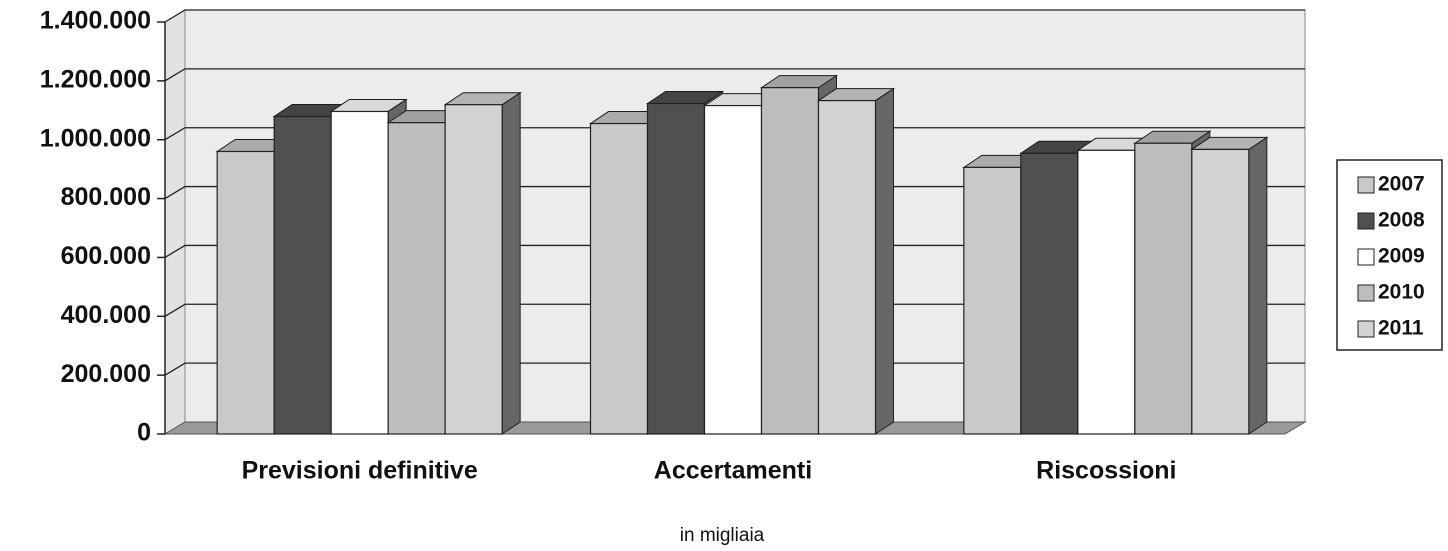 The height and width of the screenshot is (551, 1448). Describe the element at coordinates (1401, 328) in the screenshot. I see `legend-label: 2011` at that location.